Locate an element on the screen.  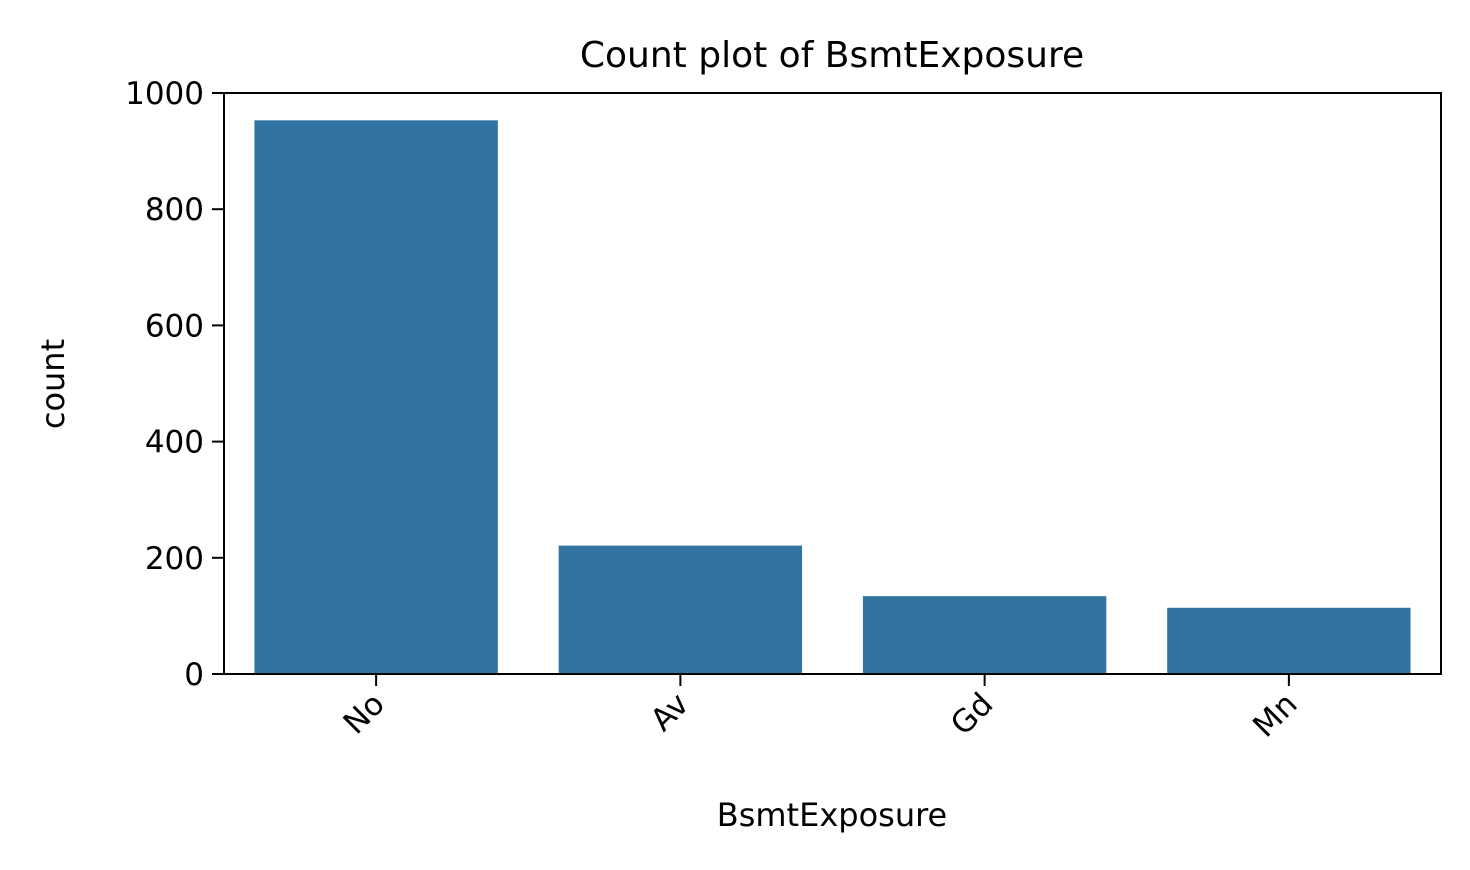
bar-gd is located at coordinates (984, 635).